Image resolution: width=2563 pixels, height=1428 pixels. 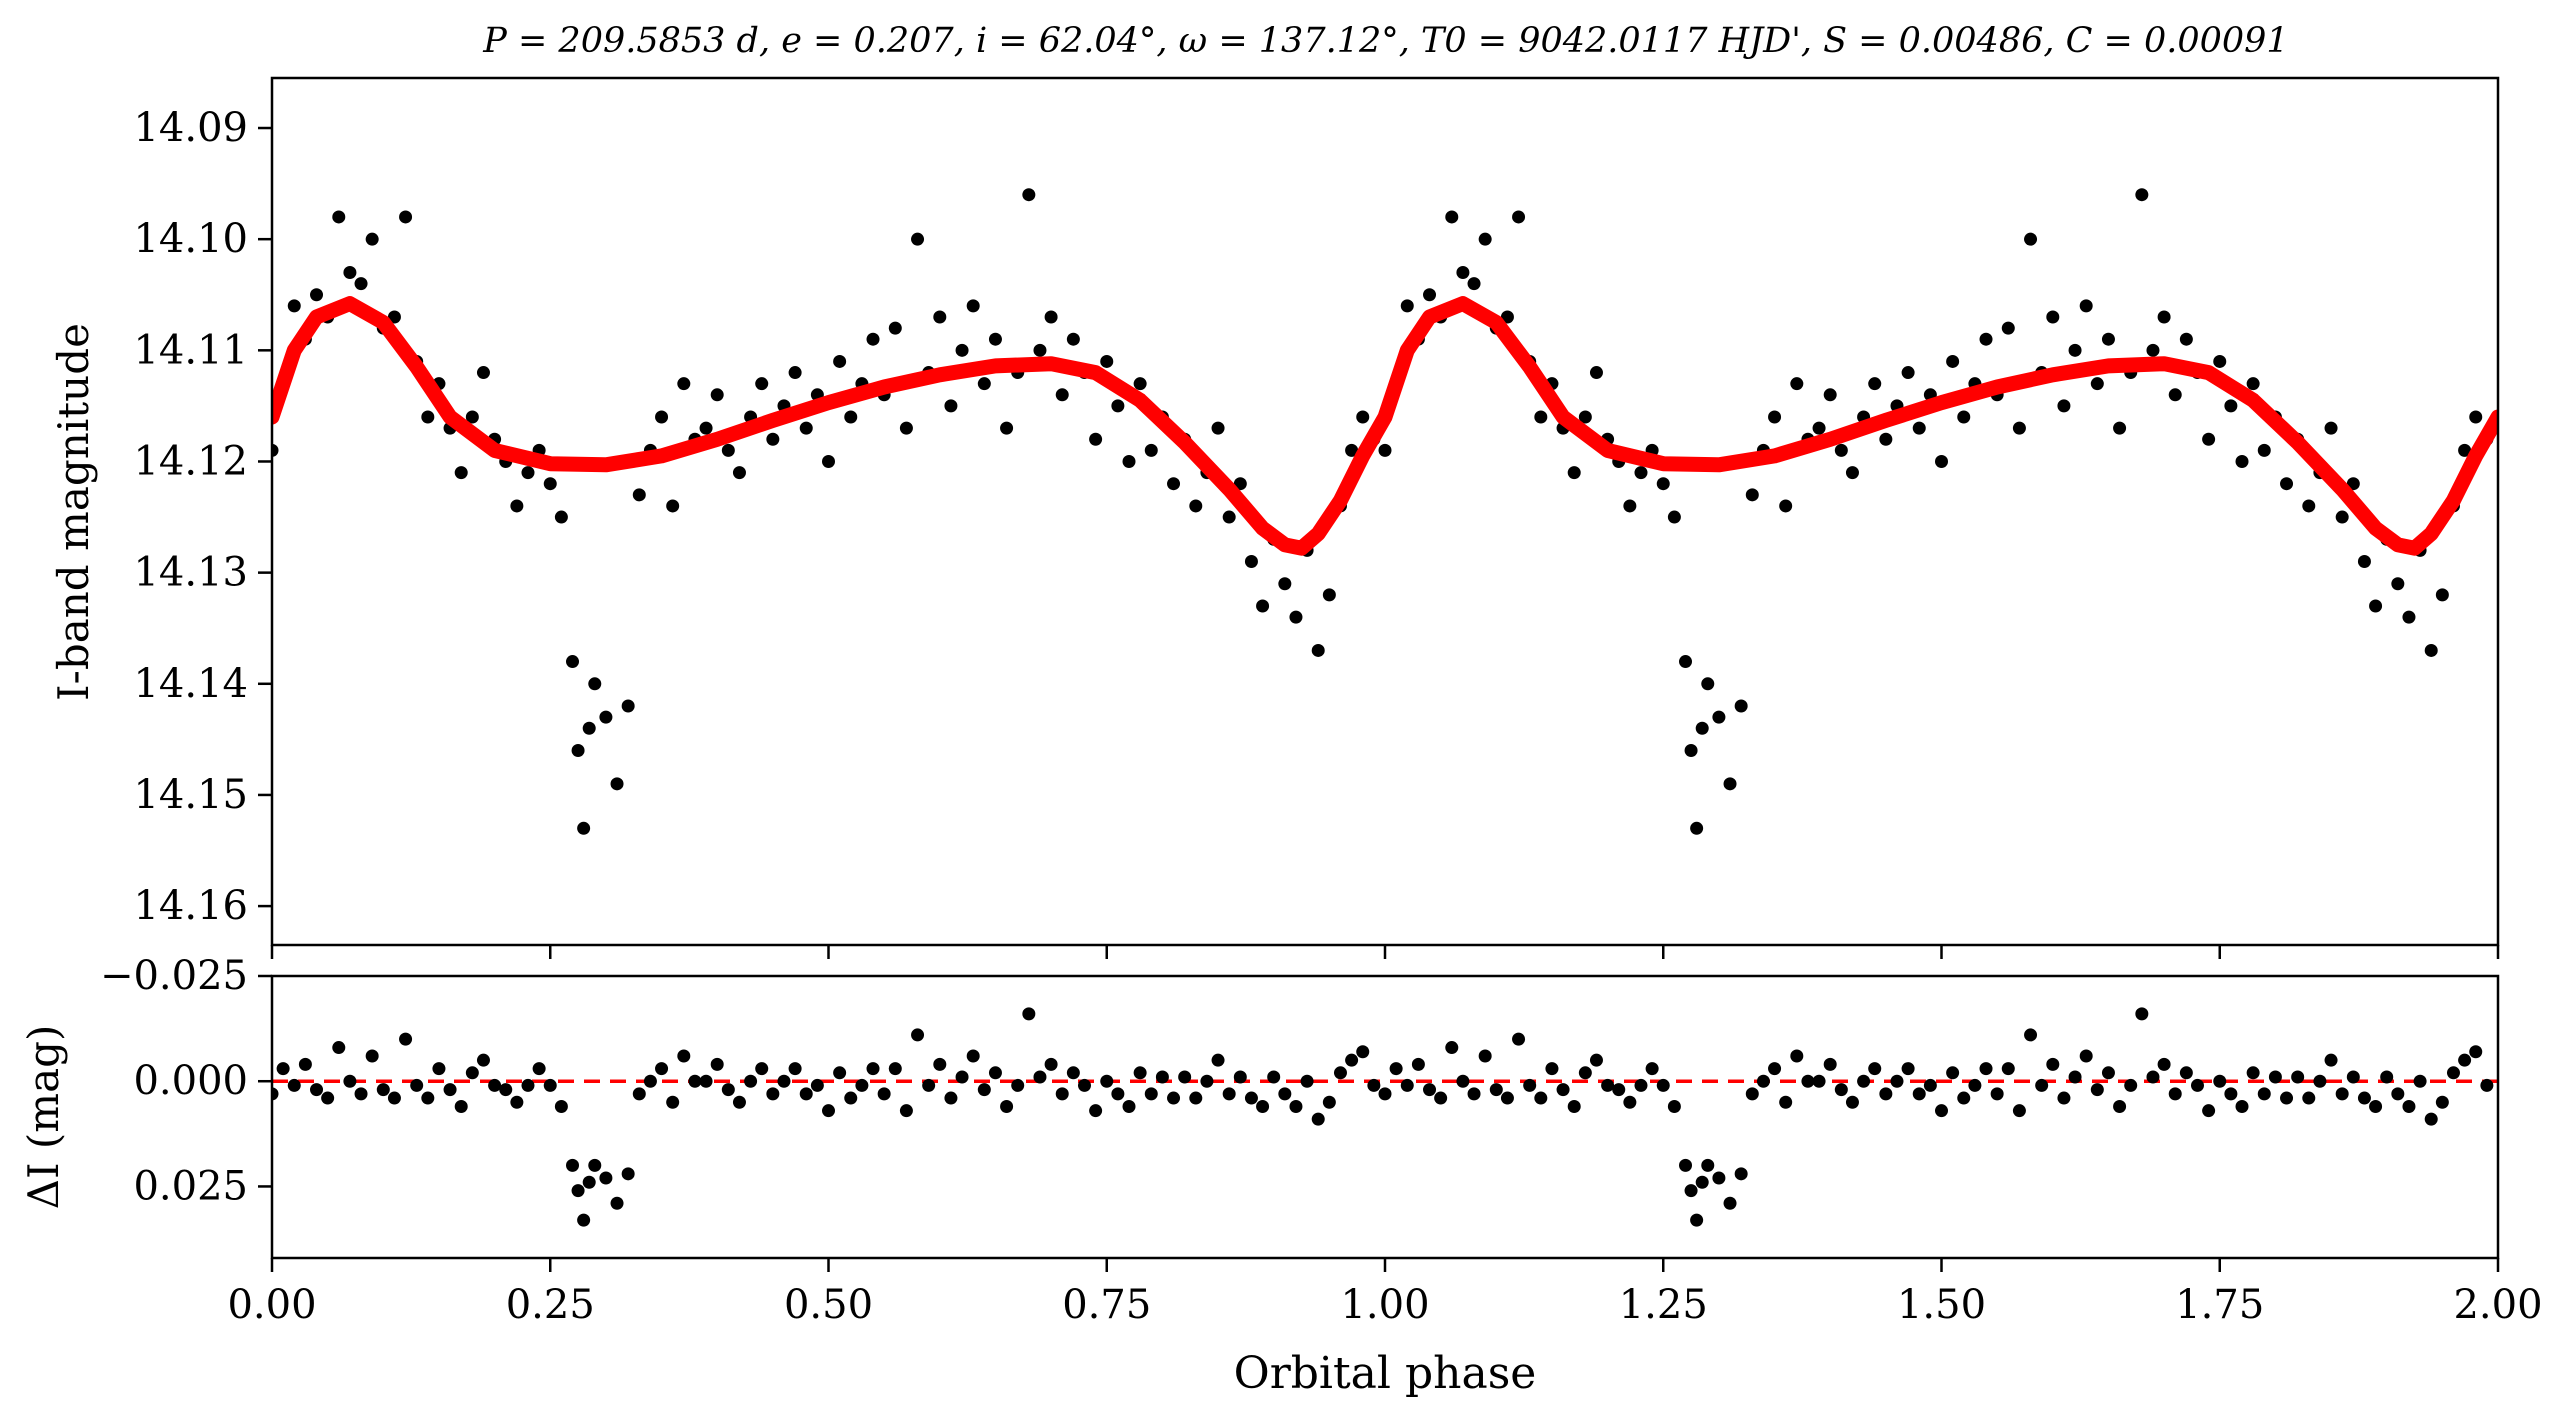 What do you see at coordinates (190, 1081) in the screenshot?
I see `y-tick-label: 0.000` at bounding box center [190, 1081].